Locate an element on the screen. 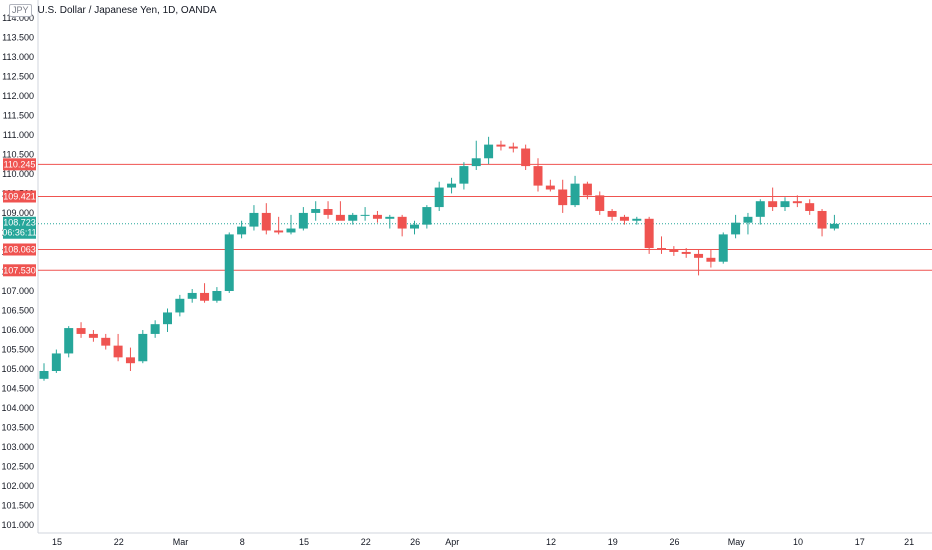  y-tick-label: 111.000 is located at coordinates (18, 135).